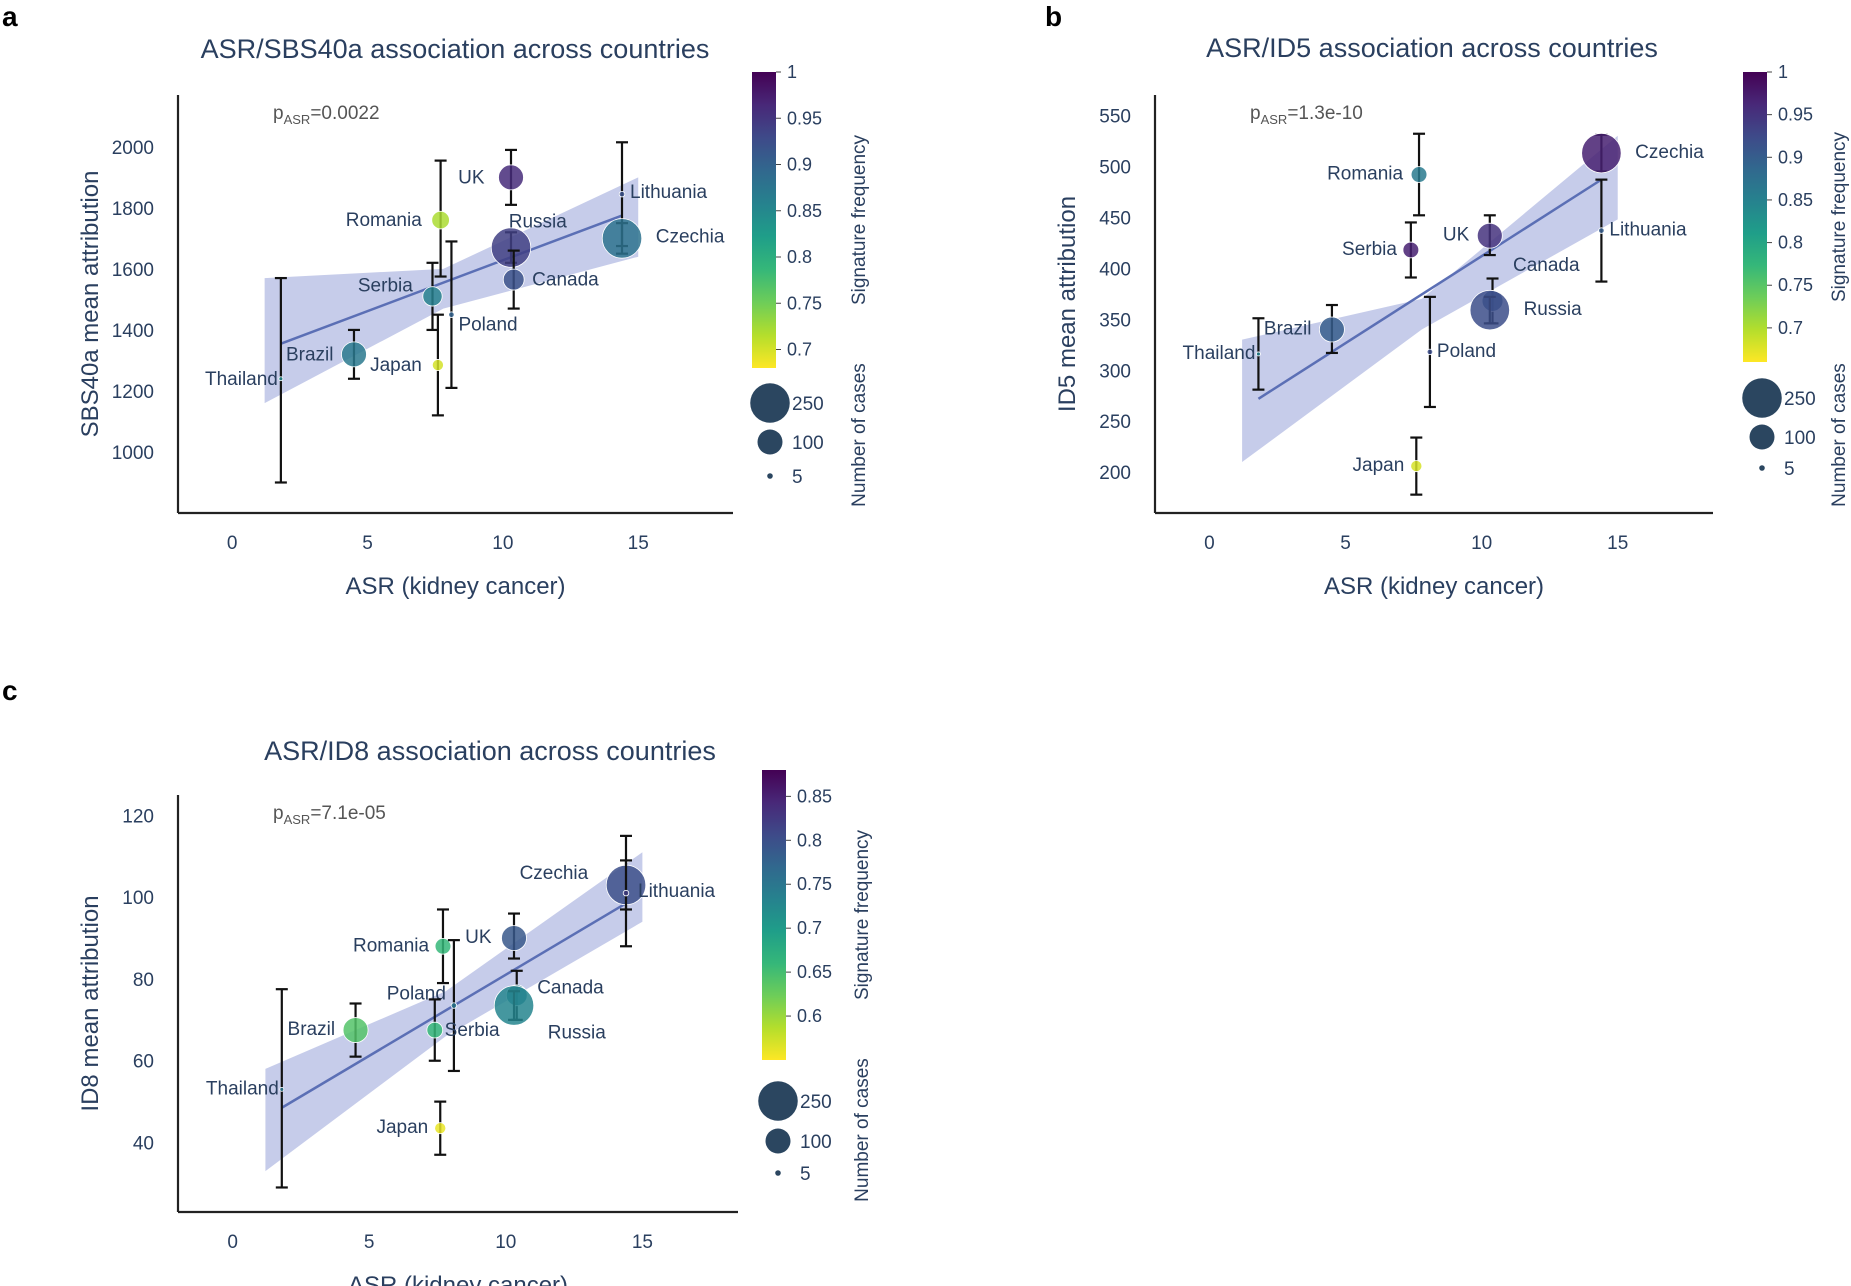  I want to click on panel-letter: b, so click(1053, 16).